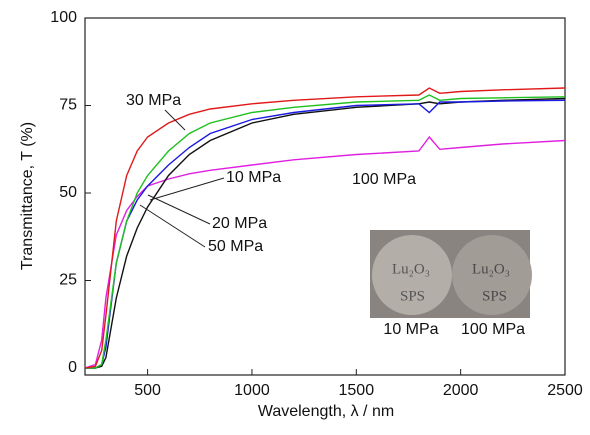 The width and height of the screenshot is (590, 435). I want to click on series-label: 20 MPa, so click(239, 223).